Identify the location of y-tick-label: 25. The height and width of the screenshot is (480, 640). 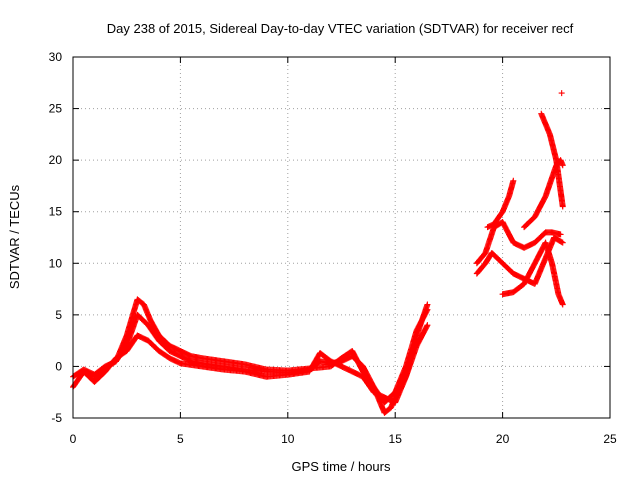
(56, 109).